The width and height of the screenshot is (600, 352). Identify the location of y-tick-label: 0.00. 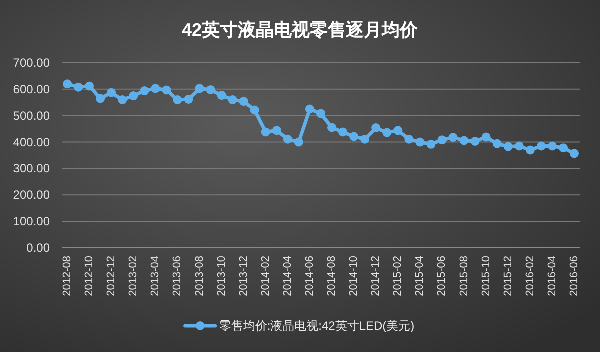
(38, 248).